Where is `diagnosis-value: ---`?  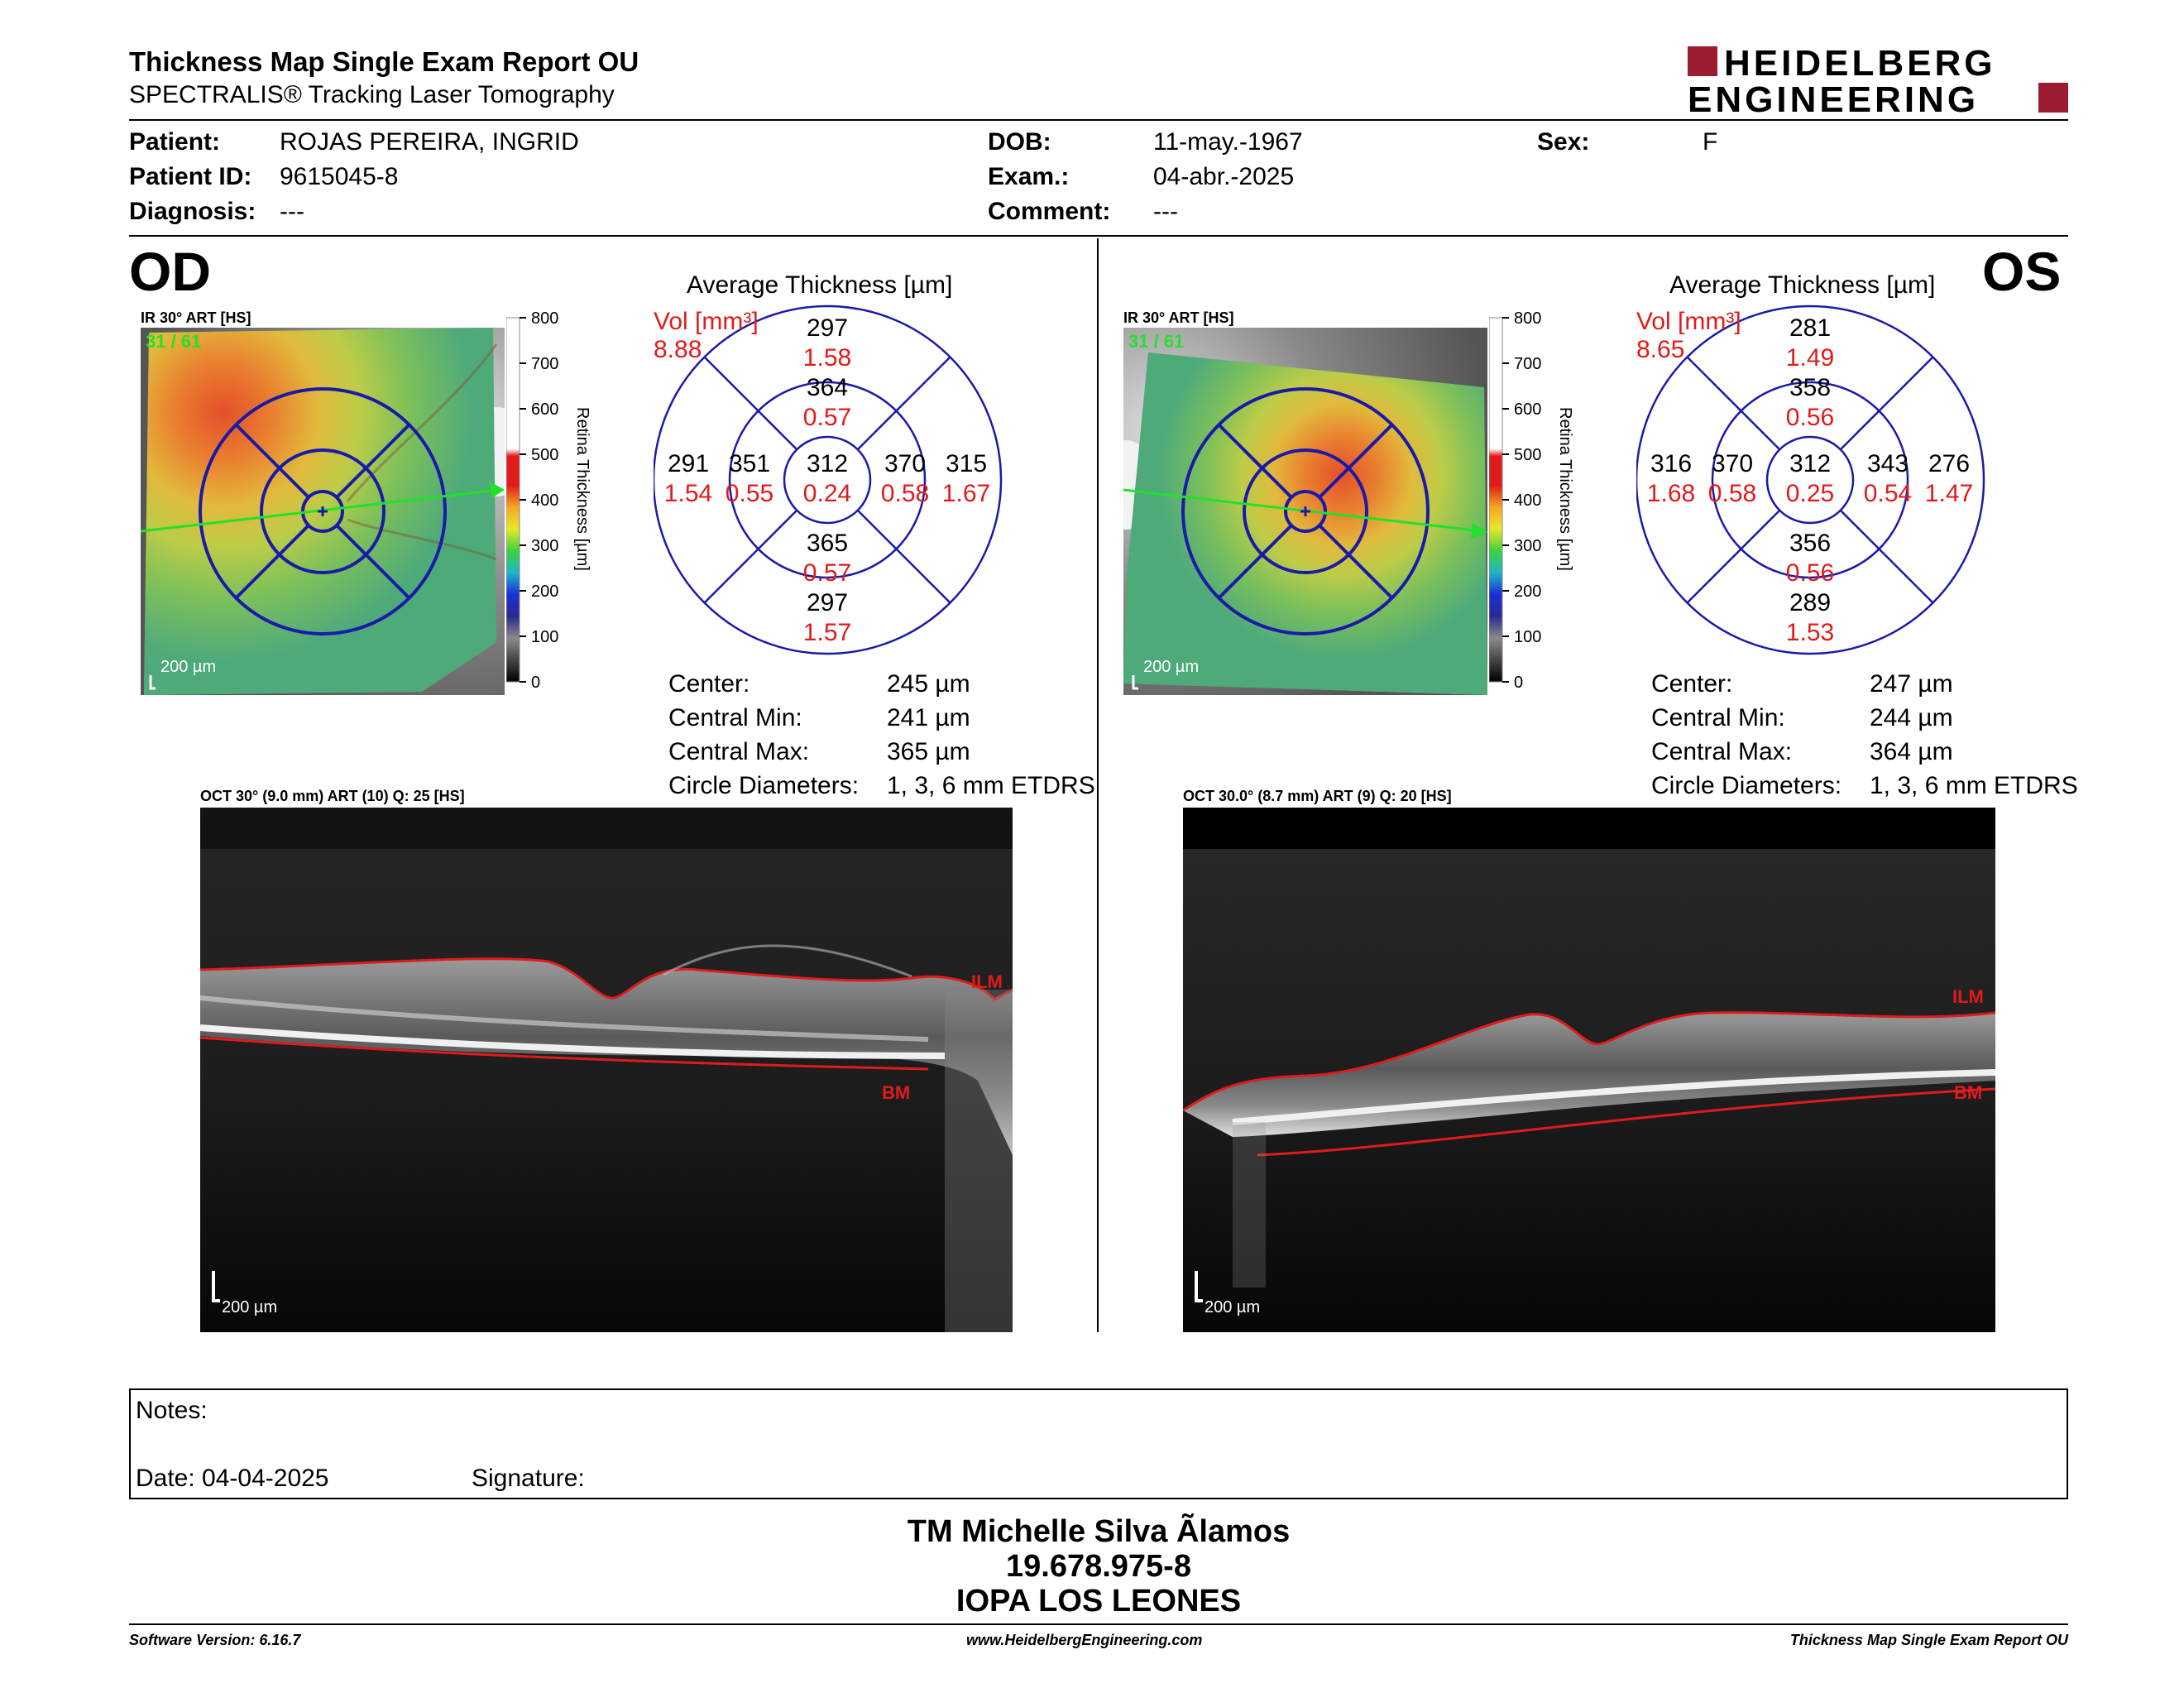
diagnosis-value: --- is located at coordinates (292, 211).